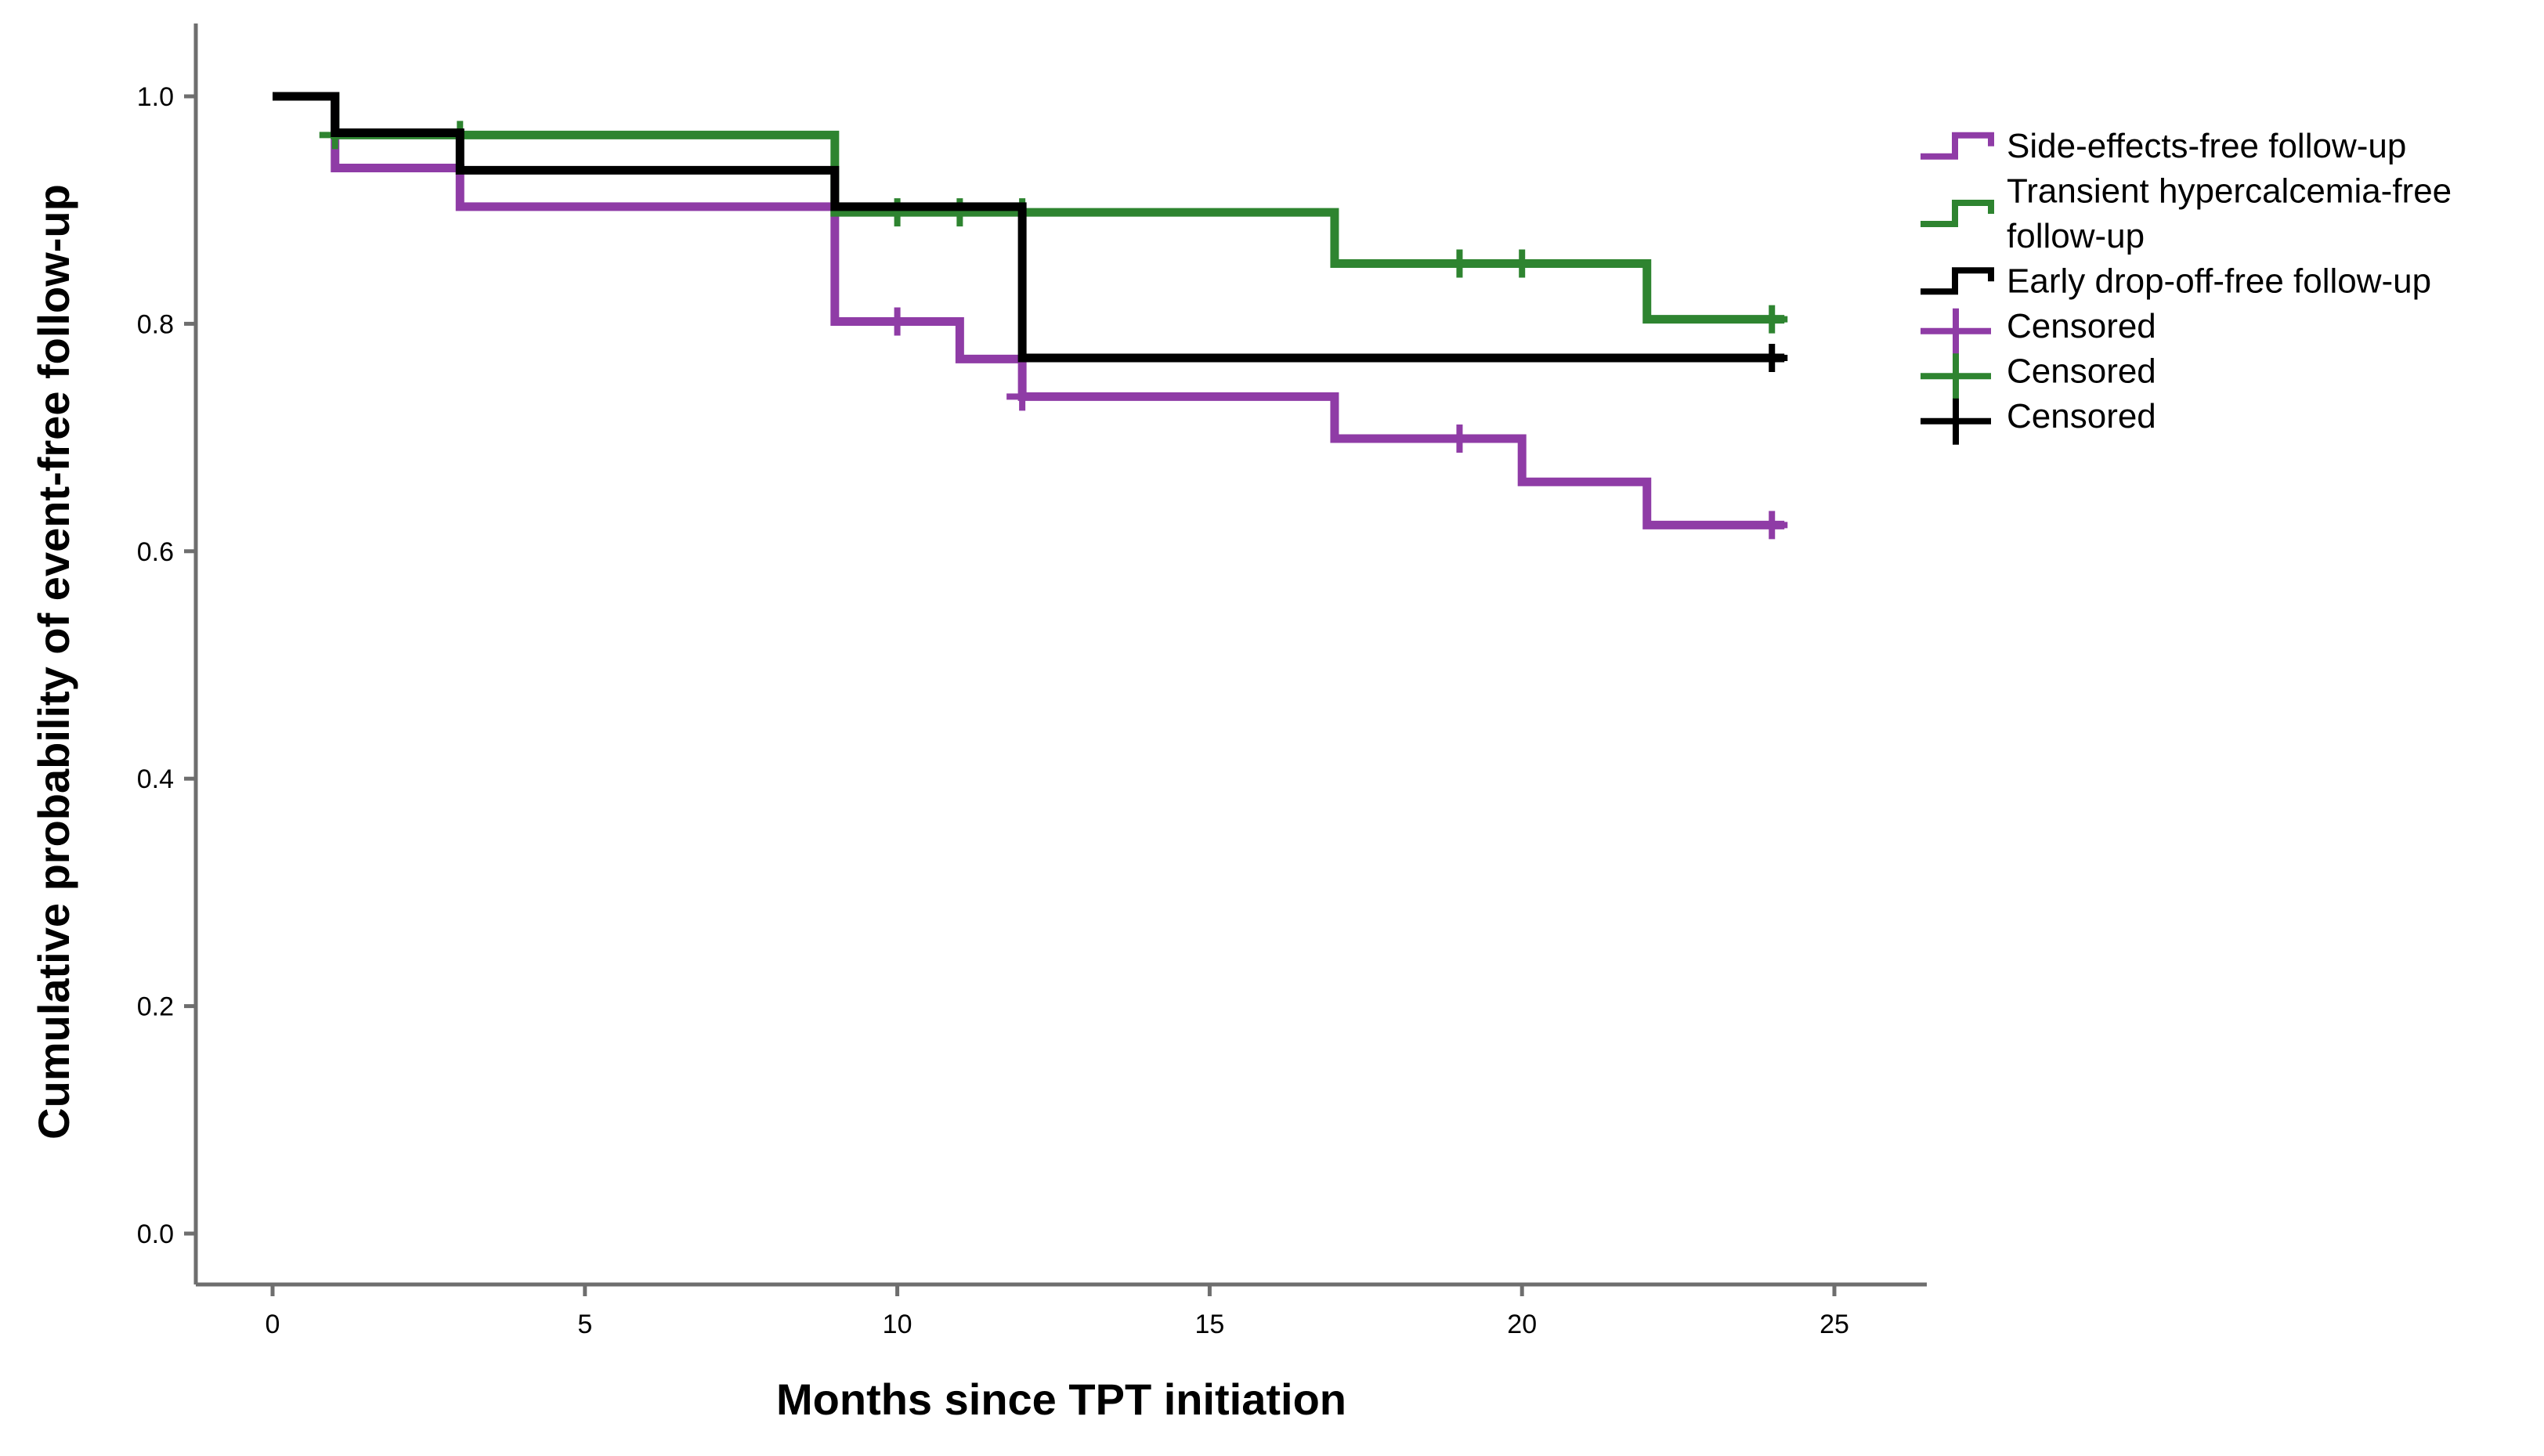 The width and height of the screenshot is (2544, 1456). I want to click on legend-label: Transient hypercalcemia-free, so click(2229, 191).